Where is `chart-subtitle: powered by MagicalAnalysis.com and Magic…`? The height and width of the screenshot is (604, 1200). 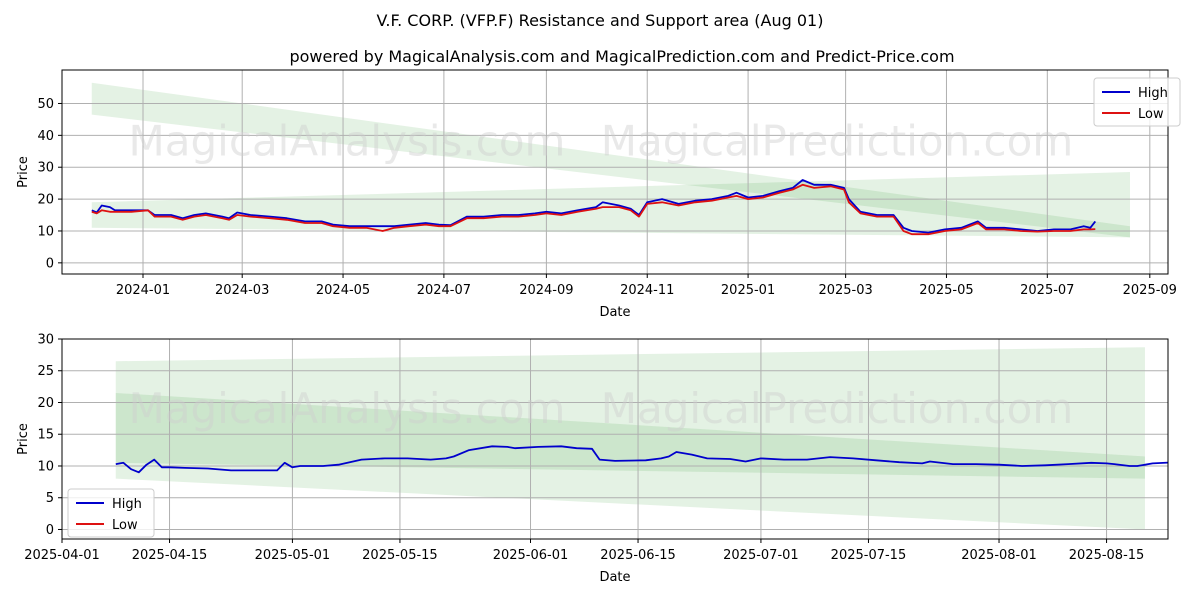
chart-subtitle: powered by MagicalAnalysis.com and Magic… is located at coordinates (621, 56).